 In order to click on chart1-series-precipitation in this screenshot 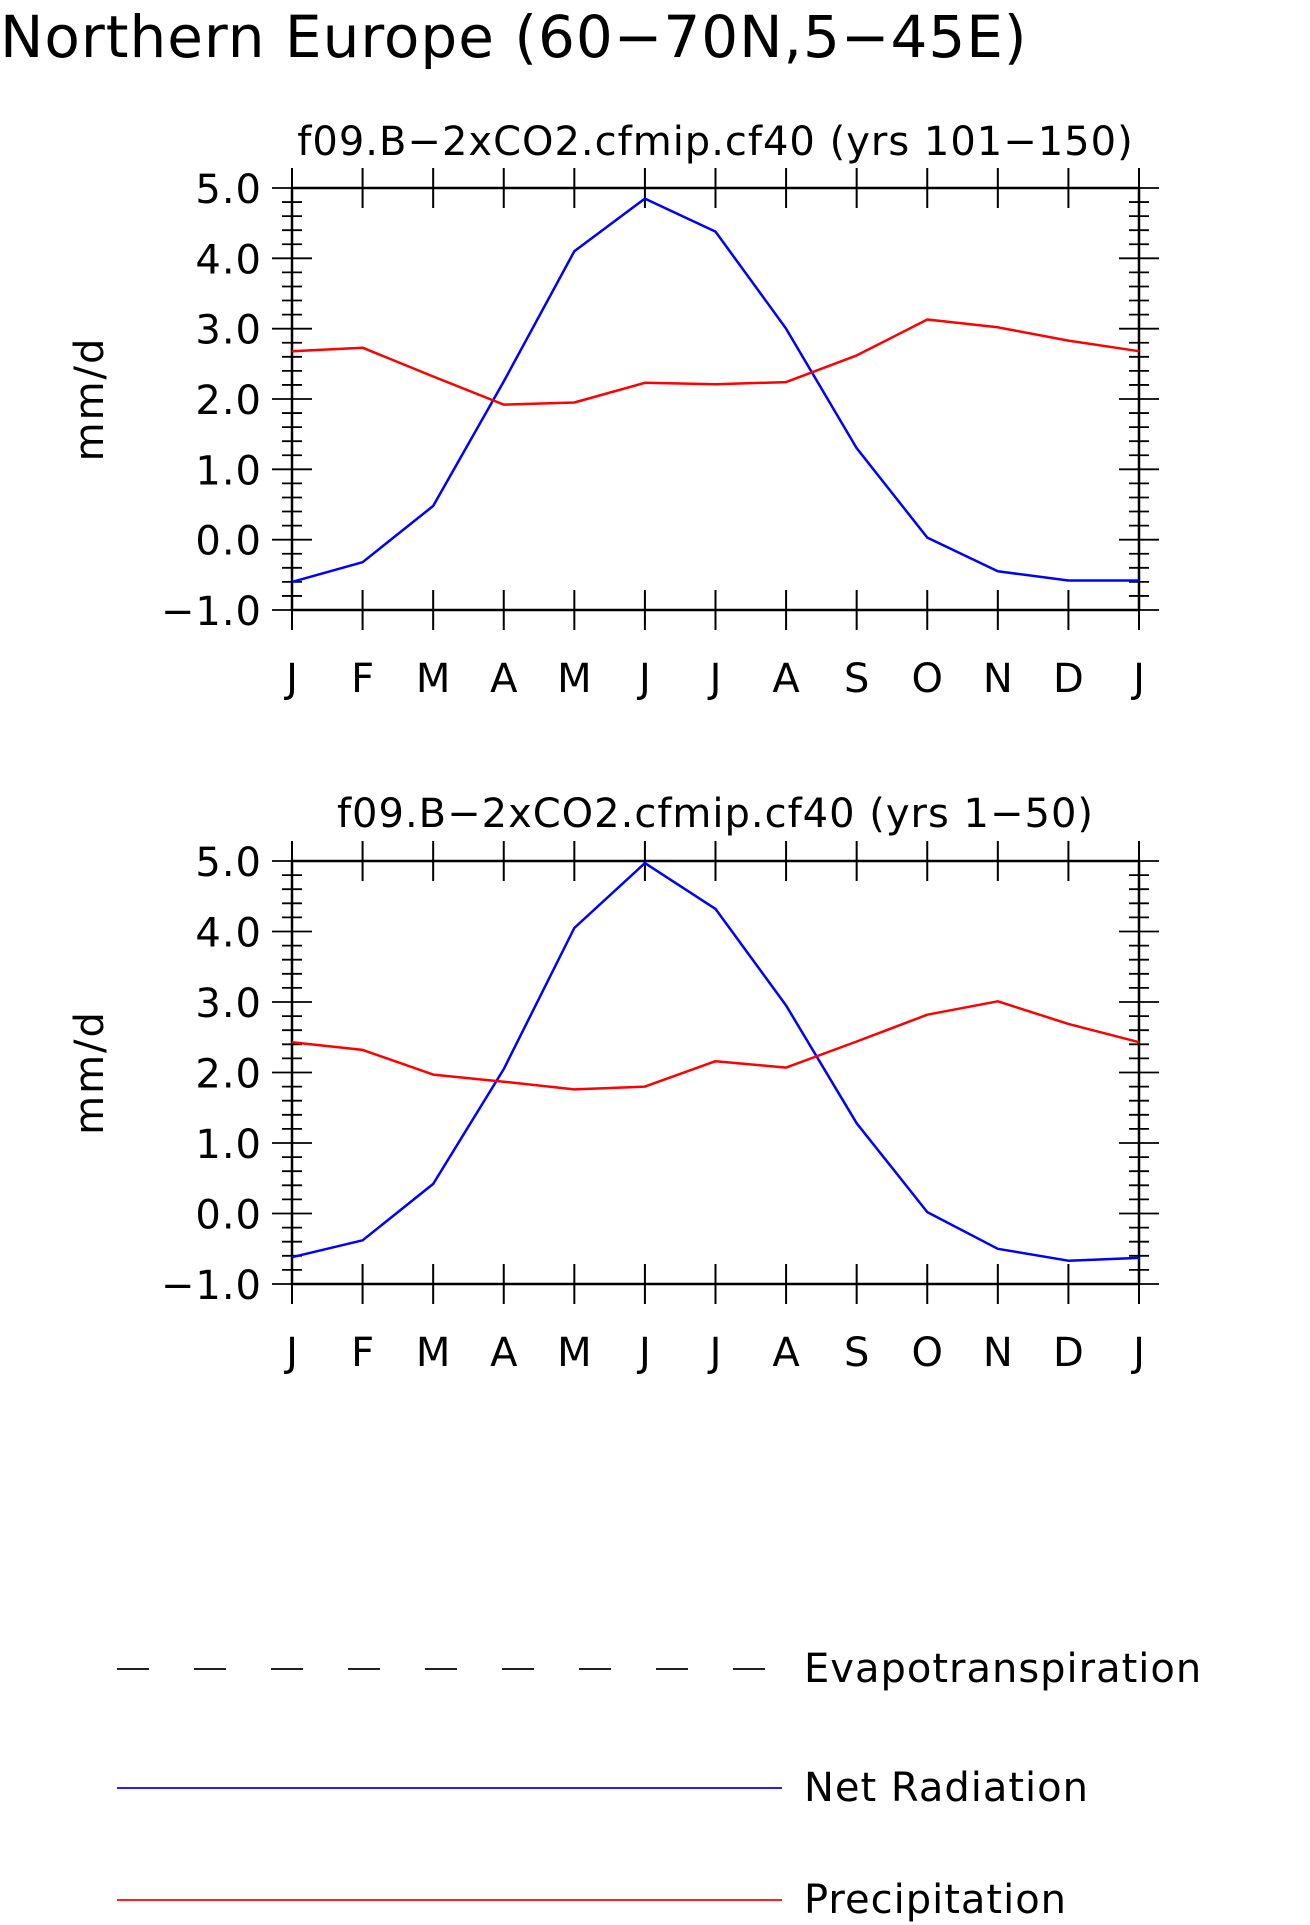, I will do `click(715, 362)`.